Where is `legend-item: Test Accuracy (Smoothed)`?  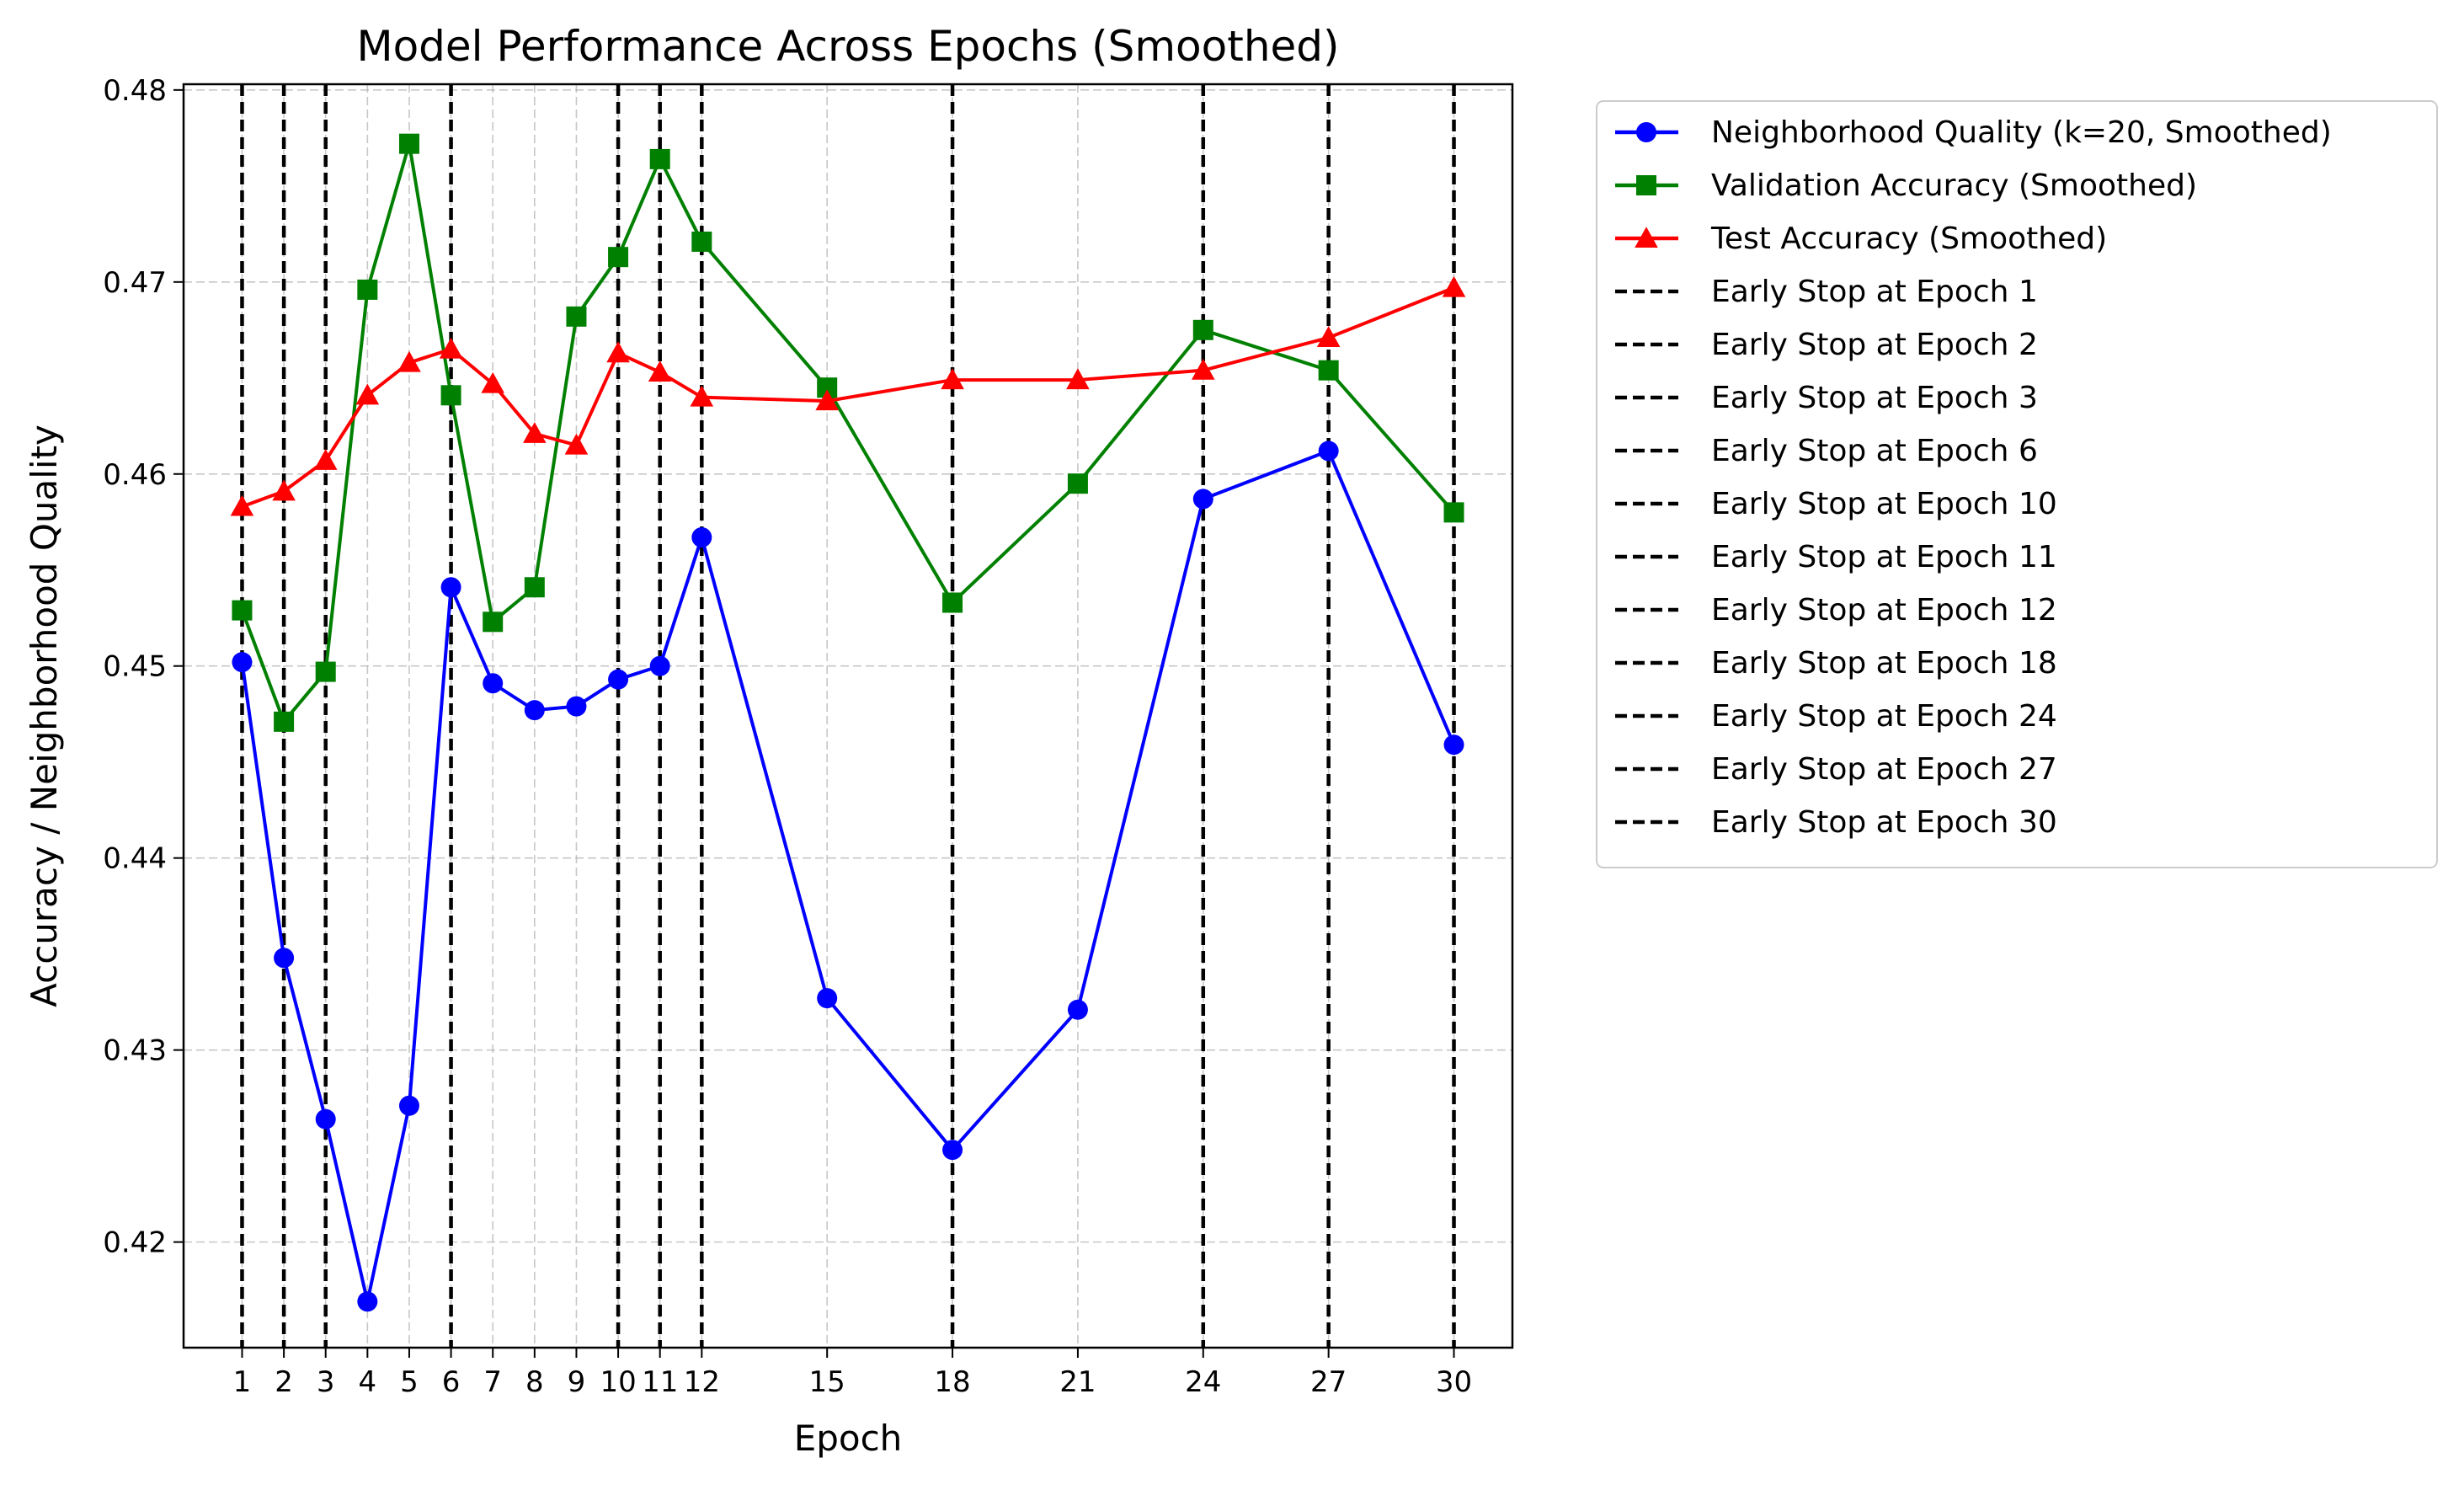 legend-item: Test Accuracy (Smoothed) is located at coordinates (1861, 239).